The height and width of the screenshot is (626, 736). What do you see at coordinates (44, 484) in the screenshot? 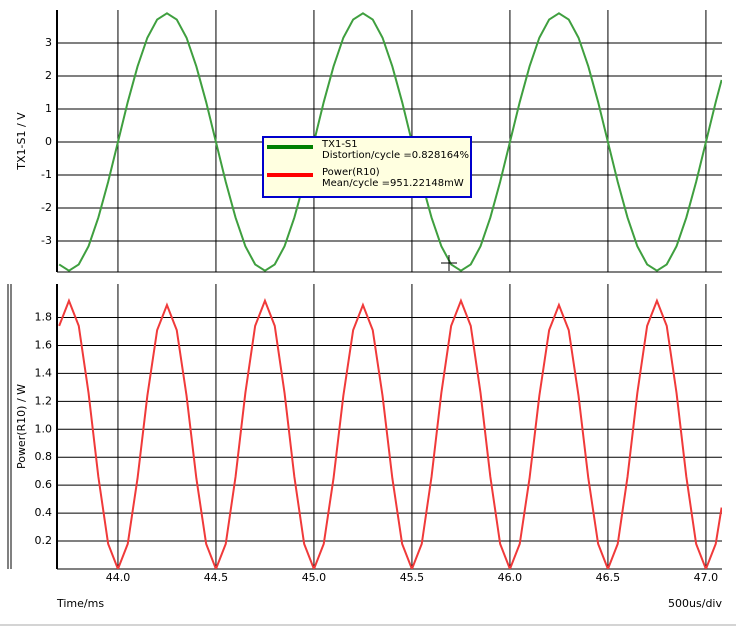
I see `y-tick-label: 0.6` at bounding box center [44, 484].